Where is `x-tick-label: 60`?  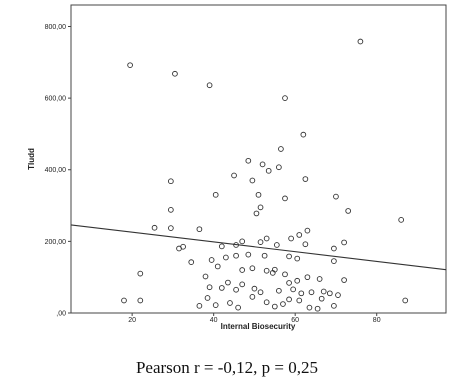 x-tick-label: 60 is located at coordinates (295, 320).